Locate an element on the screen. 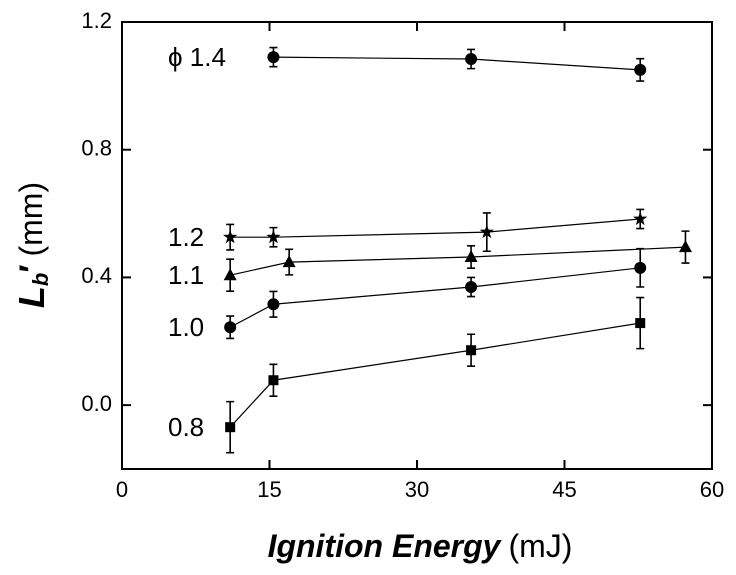  y-tick-label: 0.8 is located at coordinates (96, 148).